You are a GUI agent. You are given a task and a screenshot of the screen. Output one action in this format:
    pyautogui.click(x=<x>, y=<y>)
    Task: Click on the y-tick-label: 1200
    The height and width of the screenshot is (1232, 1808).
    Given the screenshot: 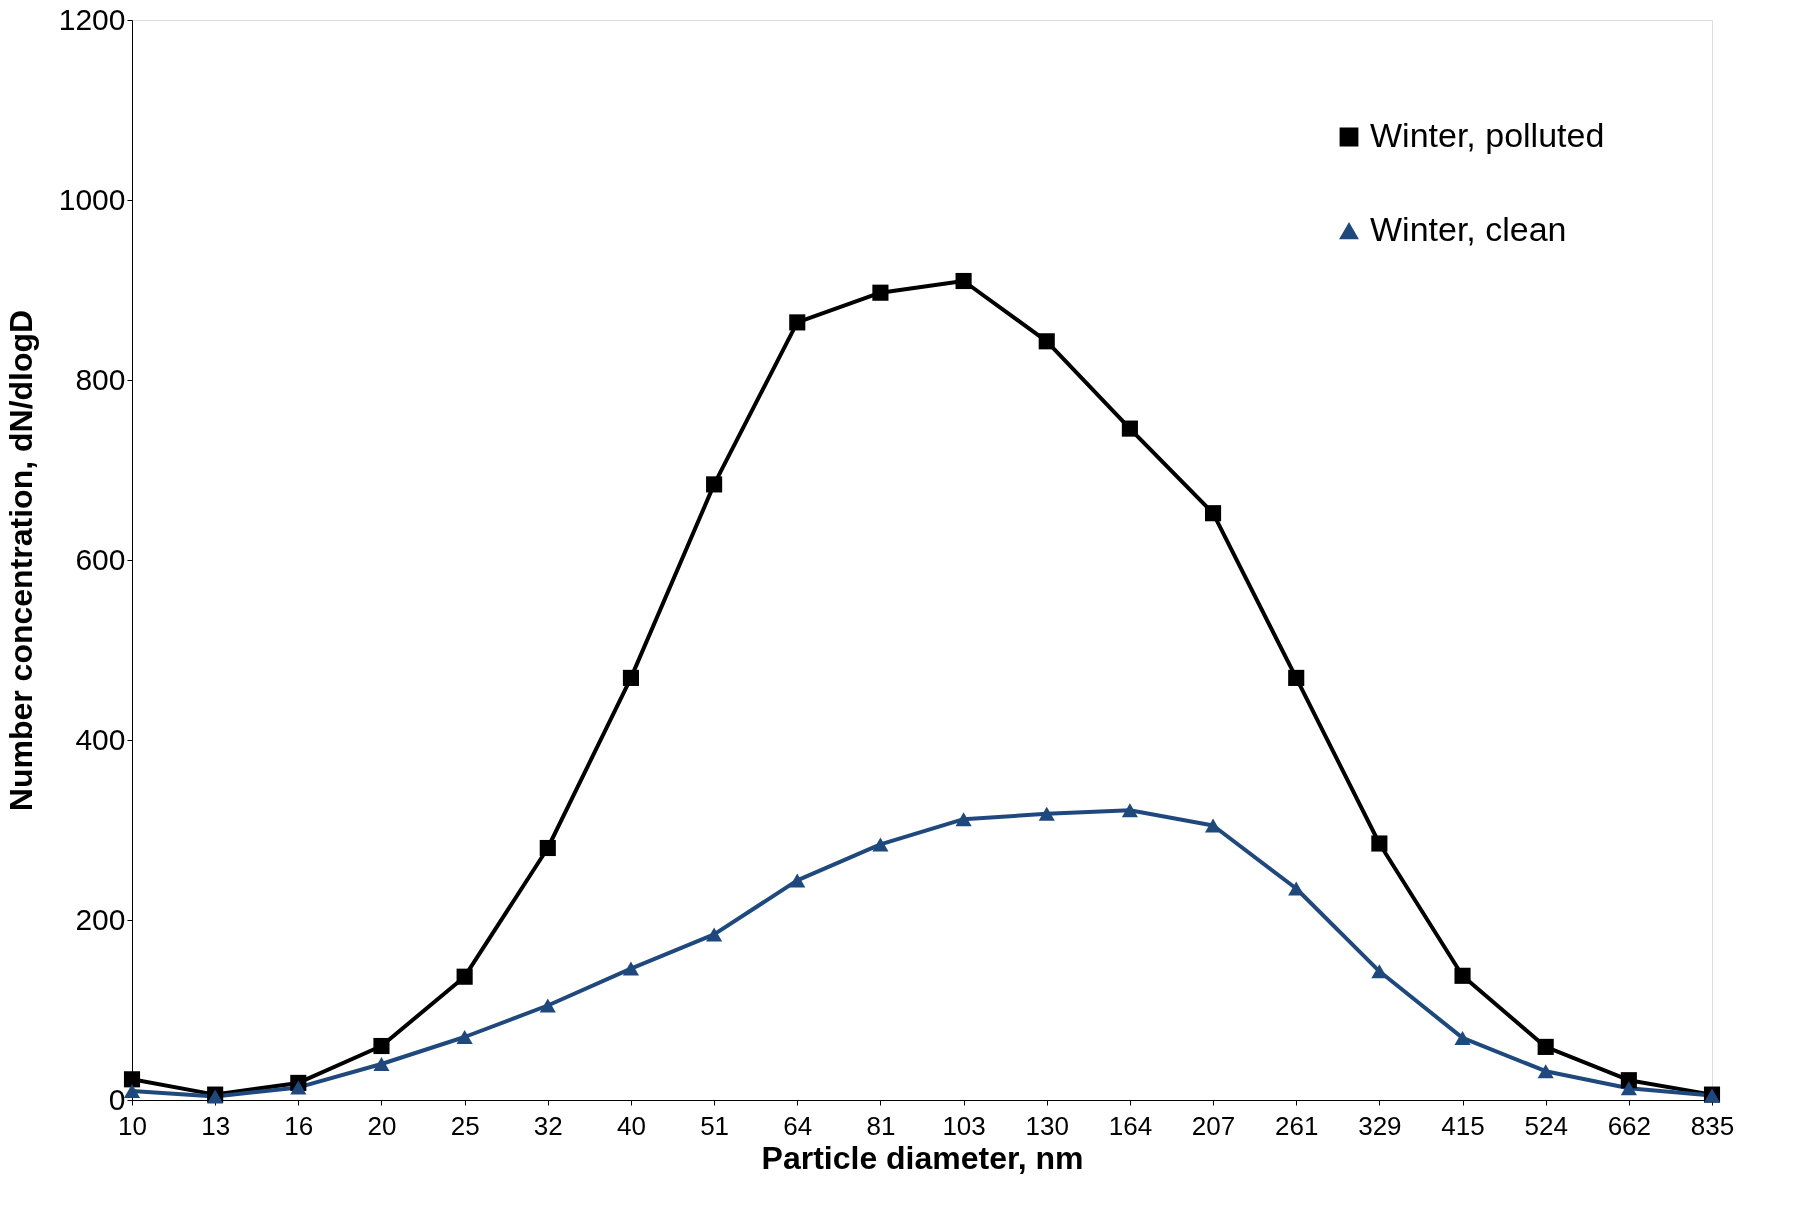 What is the action you would take?
    pyautogui.click(x=92, y=19)
    